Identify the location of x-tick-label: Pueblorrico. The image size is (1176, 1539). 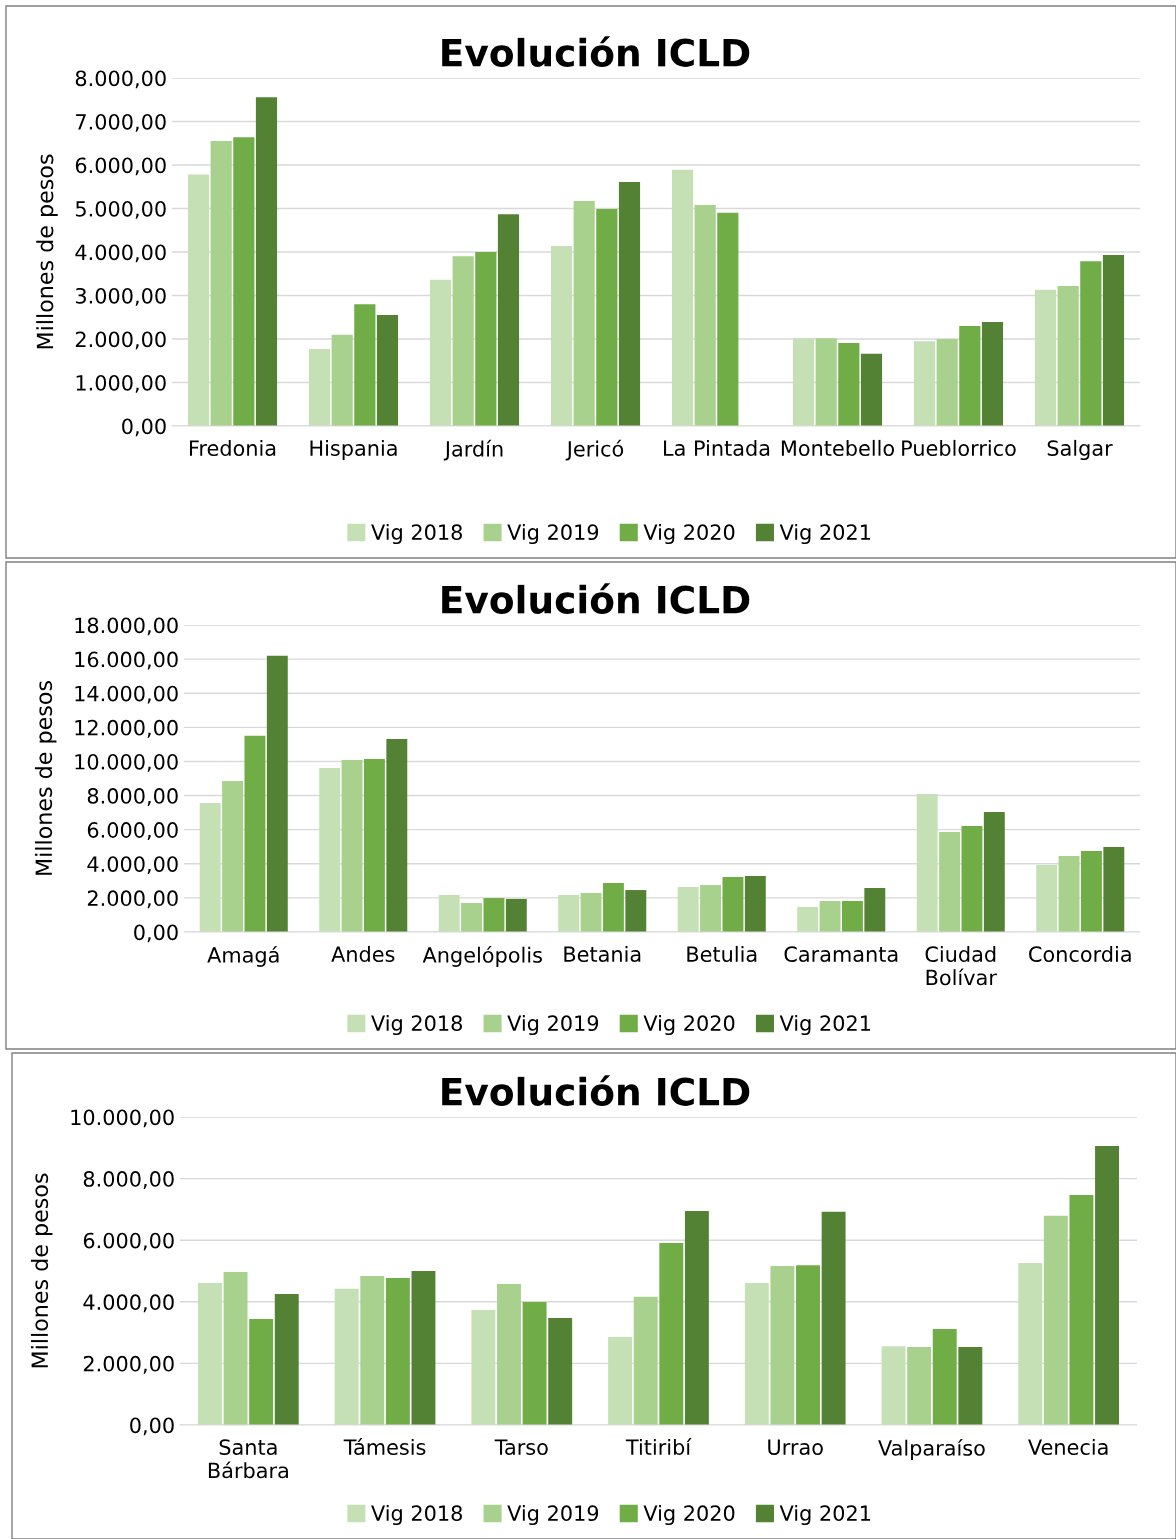
(959, 448).